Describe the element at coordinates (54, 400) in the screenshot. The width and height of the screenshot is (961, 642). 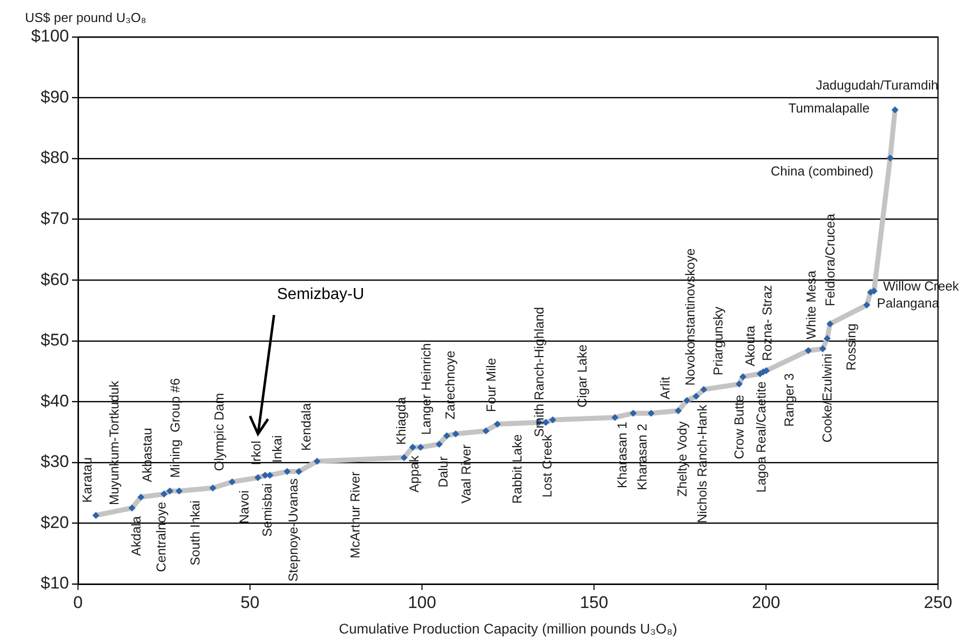
I see `y-tick-label: $40` at that location.